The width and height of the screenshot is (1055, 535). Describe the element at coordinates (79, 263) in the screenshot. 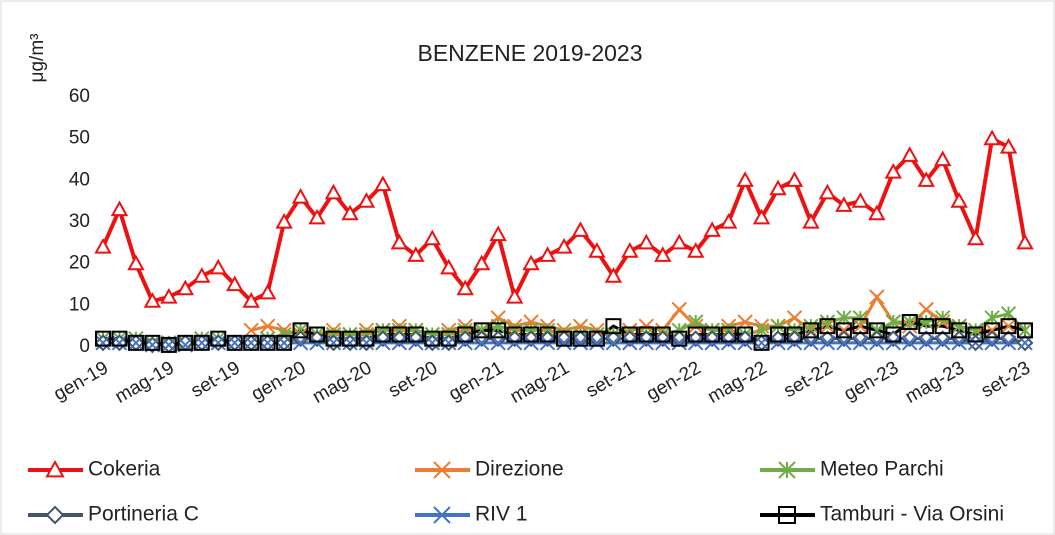

I see `y-tick-label: 20` at that location.